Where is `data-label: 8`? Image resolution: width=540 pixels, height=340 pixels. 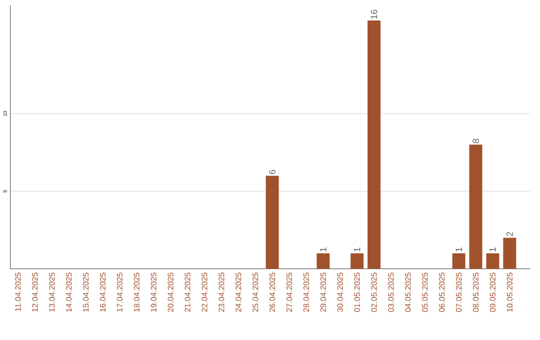 data-label: 8 is located at coordinates (475, 141).